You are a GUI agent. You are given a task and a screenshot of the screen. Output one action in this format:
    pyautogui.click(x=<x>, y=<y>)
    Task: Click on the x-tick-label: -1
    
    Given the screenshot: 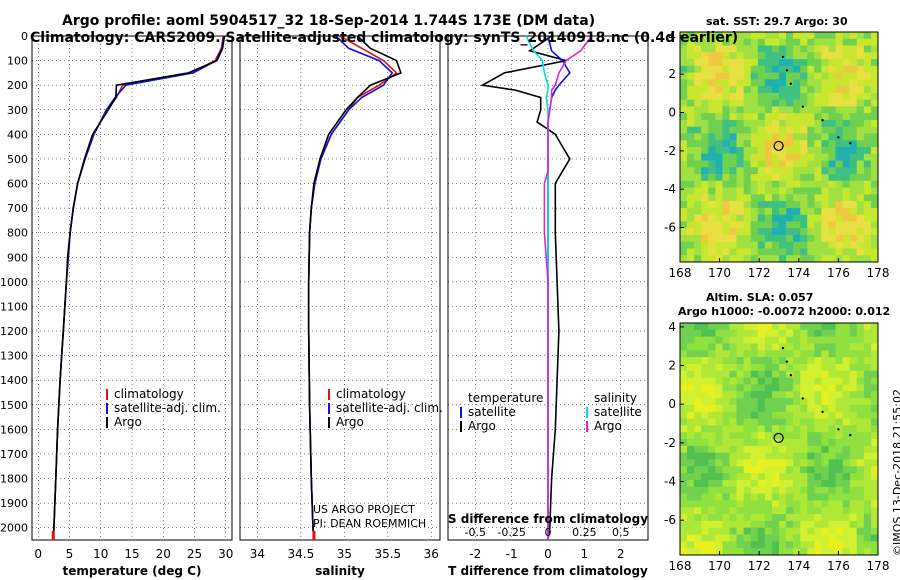 What is the action you would take?
    pyautogui.click(x=512, y=554)
    